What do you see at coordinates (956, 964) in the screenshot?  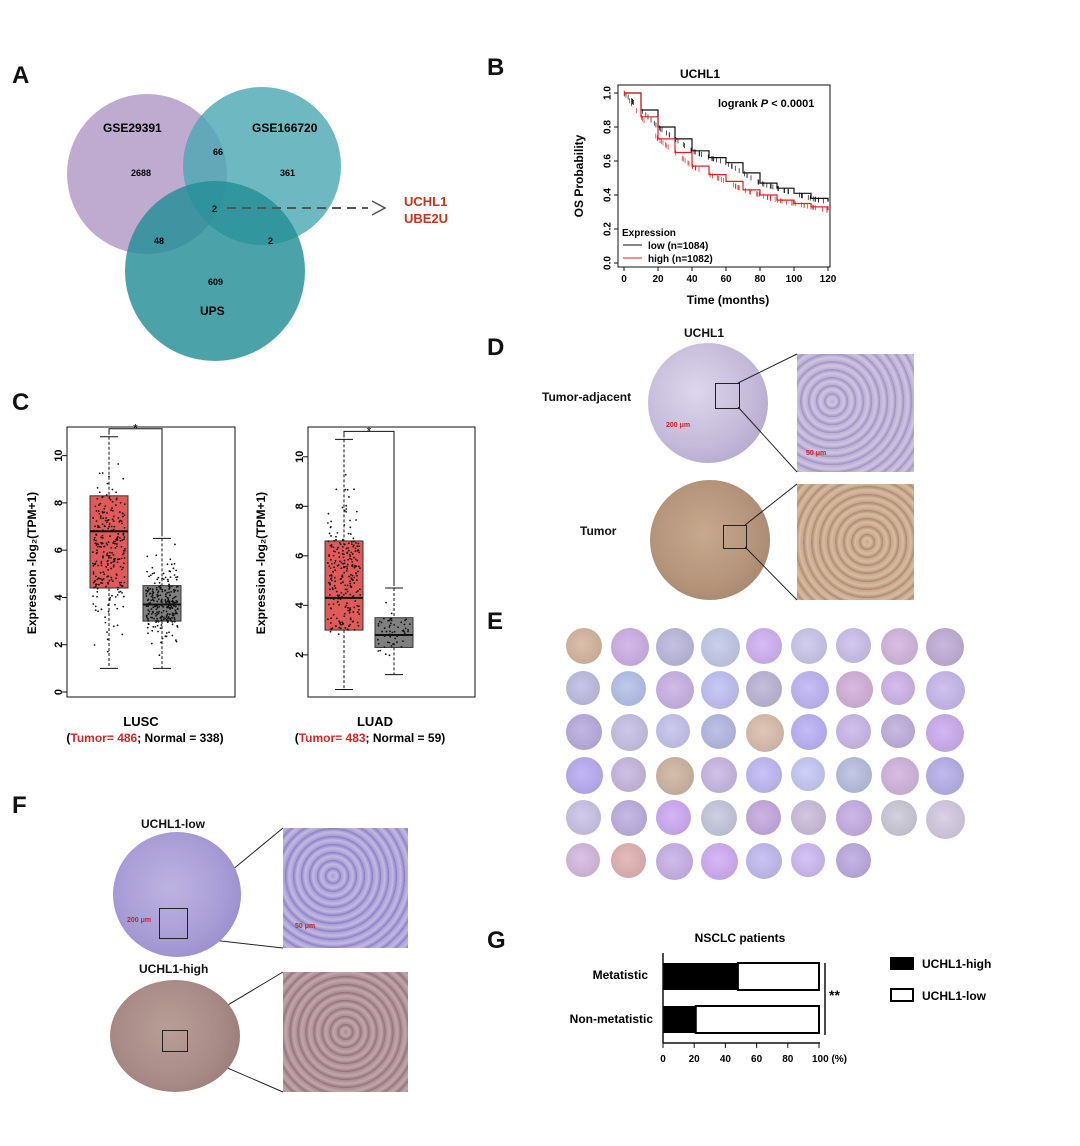 I see `legend-label-high: UCHL1-high` at bounding box center [956, 964].